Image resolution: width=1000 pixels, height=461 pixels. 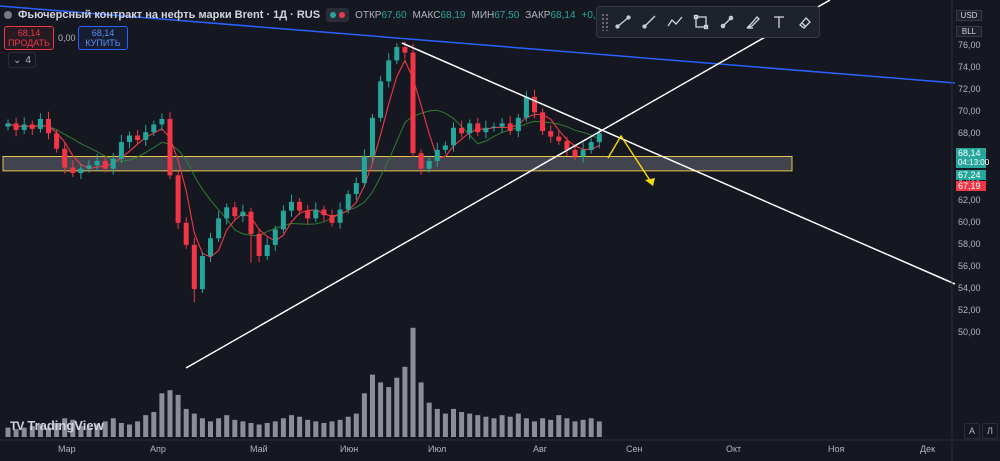 What do you see at coordinates (17, 425) in the screenshot?
I see `tradingview-logo-icon: TV` at bounding box center [17, 425].